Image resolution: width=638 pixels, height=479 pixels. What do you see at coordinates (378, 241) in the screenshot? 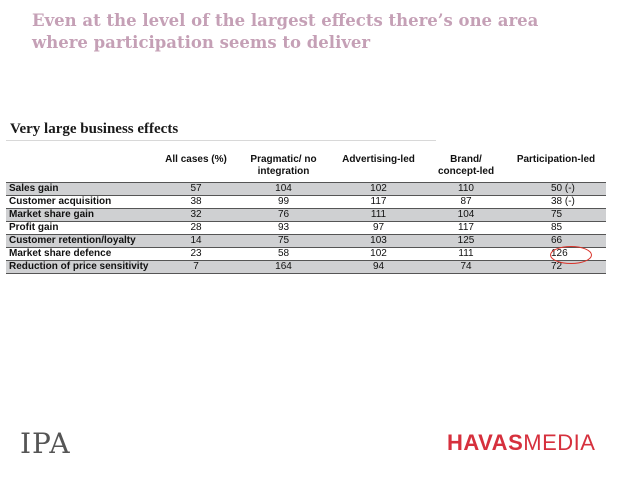
I see `cell-advertising: 103` at bounding box center [378, 241].